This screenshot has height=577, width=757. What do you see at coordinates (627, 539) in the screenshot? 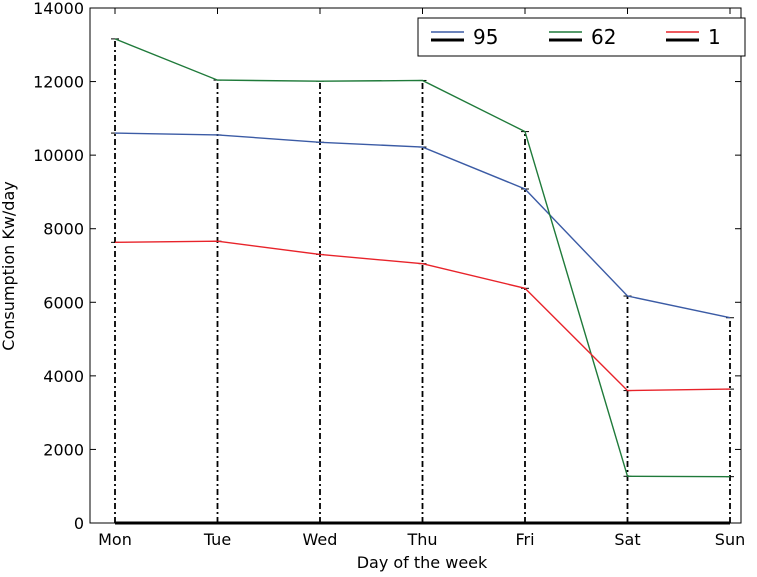
I see `x-tick-label: Sat` at bounding box center [627, 539].